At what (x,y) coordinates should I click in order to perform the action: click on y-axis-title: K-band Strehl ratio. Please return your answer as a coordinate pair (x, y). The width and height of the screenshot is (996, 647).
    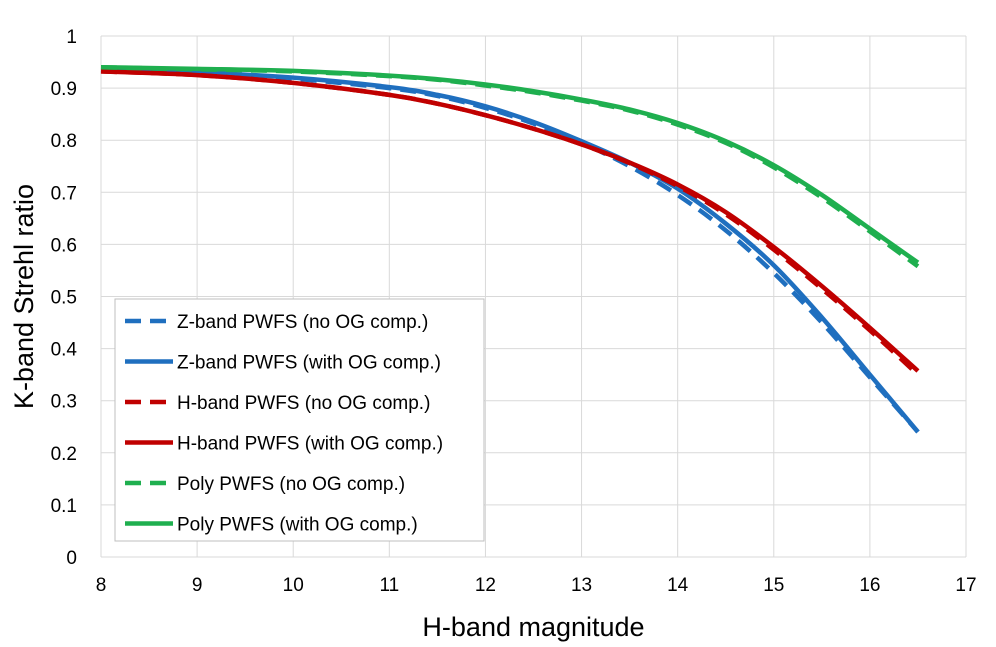
    Looking at the image, I should click on (24, 296).